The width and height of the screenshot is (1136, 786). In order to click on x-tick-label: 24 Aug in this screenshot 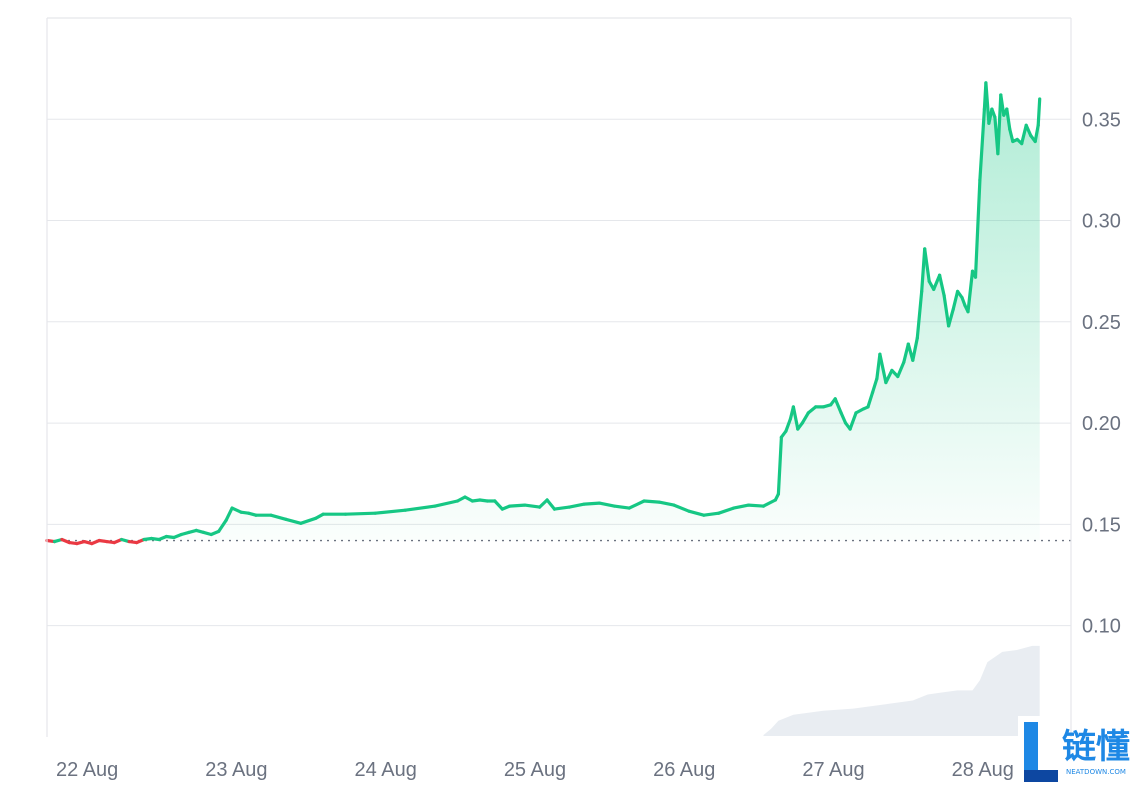, I will do `click(386, 770)`.